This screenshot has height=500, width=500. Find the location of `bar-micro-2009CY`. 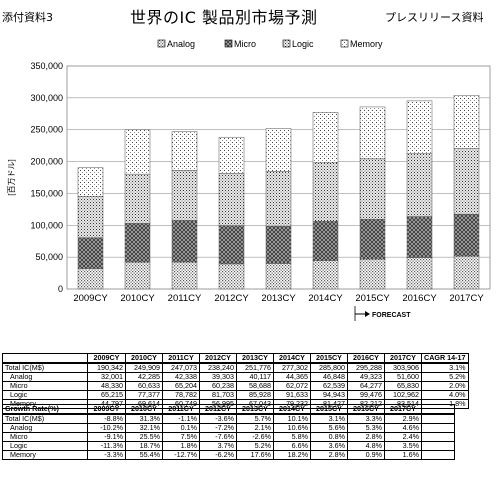

bar-micro-2009CY is located at coordinates (90, 253).